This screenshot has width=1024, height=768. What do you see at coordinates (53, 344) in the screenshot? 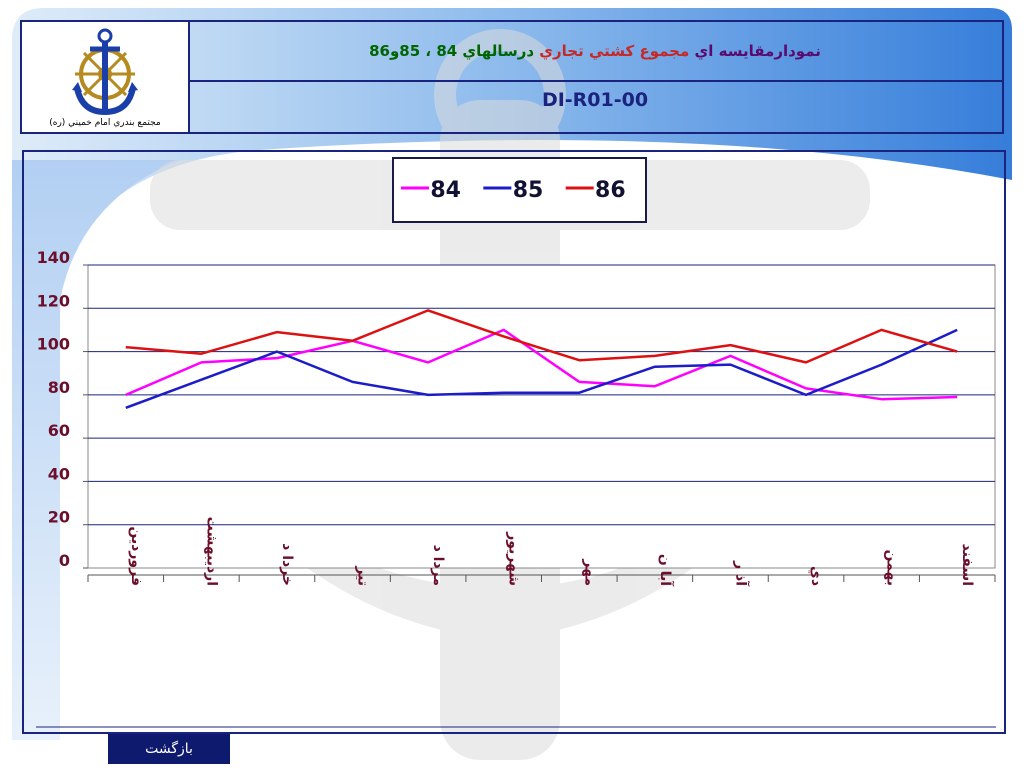
I see `y-tick-label: 100` at bounding box center [53, 344].